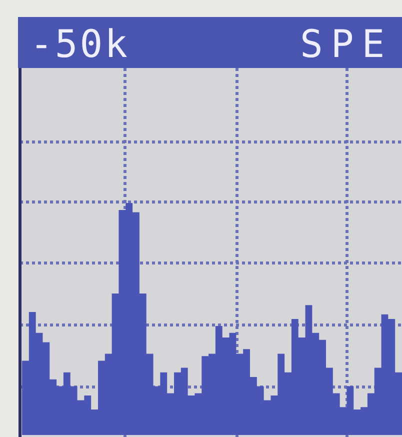  Describe the element at coordinates (346, 44) in the screenshot. I see `chart-subtitle: SPE` at that location.